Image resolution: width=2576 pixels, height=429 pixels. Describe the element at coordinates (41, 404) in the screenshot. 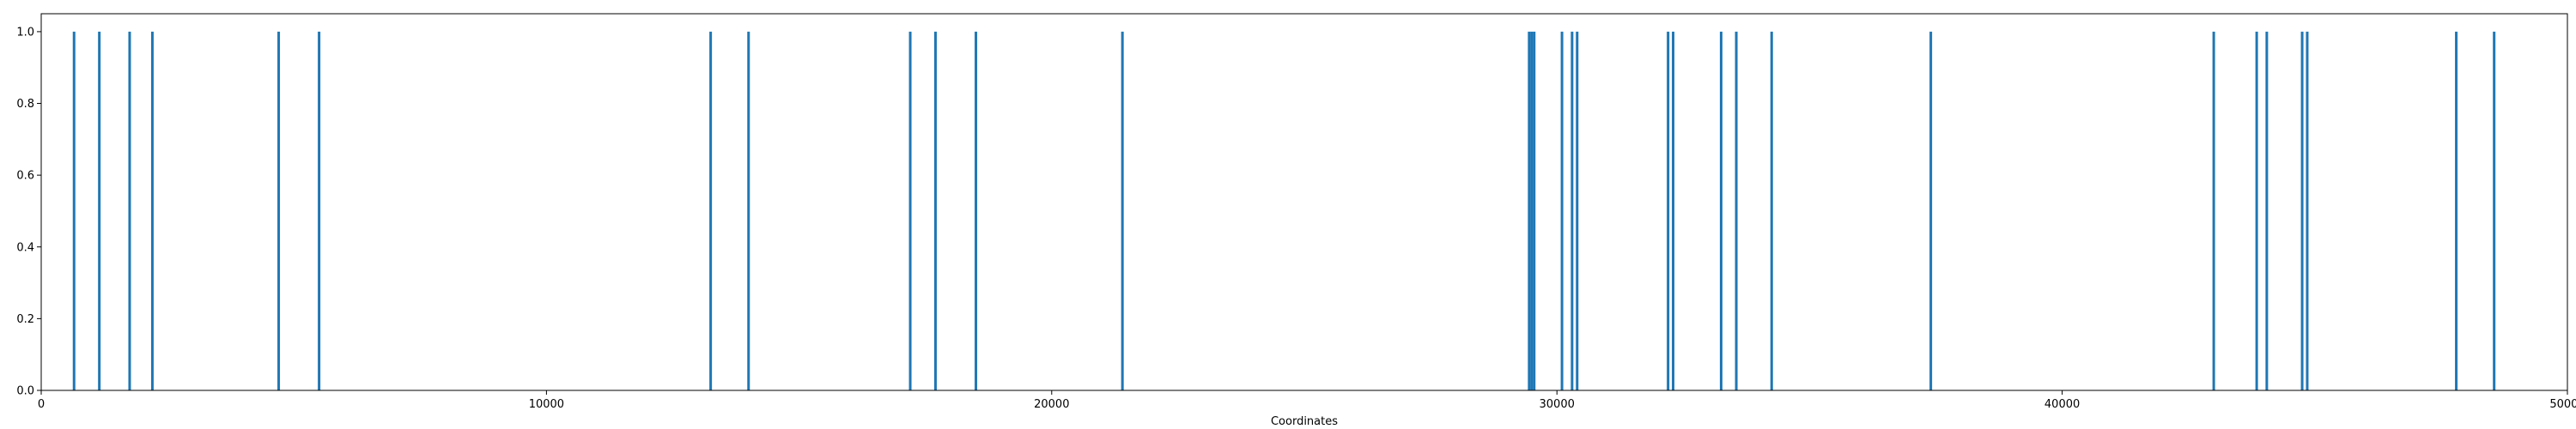

I see `x-tick-label: 0` at that location.